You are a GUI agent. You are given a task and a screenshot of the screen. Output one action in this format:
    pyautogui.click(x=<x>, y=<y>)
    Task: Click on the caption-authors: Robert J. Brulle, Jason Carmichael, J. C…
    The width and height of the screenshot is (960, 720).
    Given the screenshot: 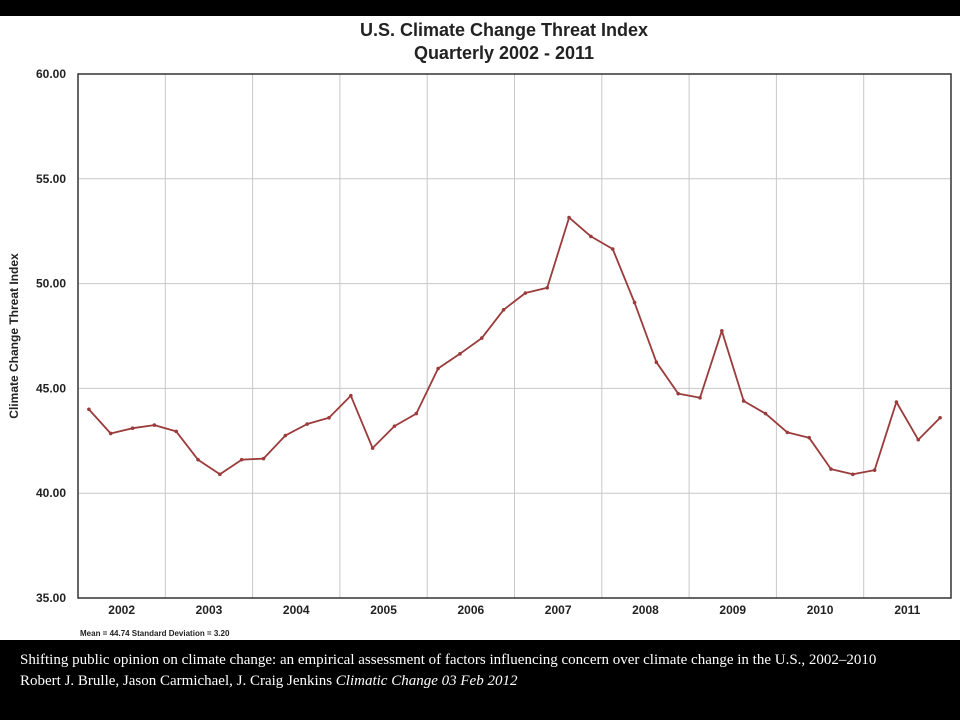 What is the action you would take?
    pyautogui.click(x=176, y=681)
    